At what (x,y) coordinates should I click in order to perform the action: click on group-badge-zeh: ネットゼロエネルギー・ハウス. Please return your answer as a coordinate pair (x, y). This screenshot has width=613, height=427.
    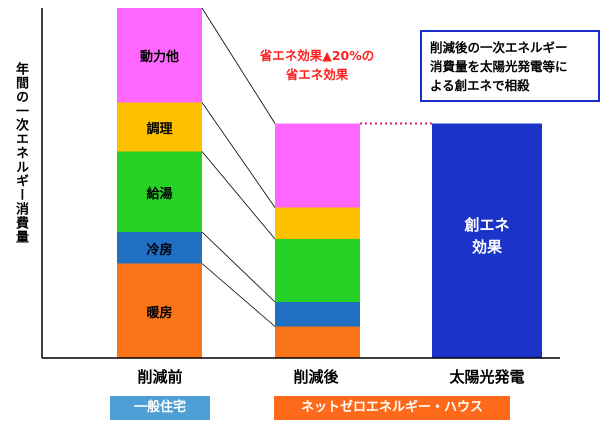
    Looking at the image, I should click on (392, 408).